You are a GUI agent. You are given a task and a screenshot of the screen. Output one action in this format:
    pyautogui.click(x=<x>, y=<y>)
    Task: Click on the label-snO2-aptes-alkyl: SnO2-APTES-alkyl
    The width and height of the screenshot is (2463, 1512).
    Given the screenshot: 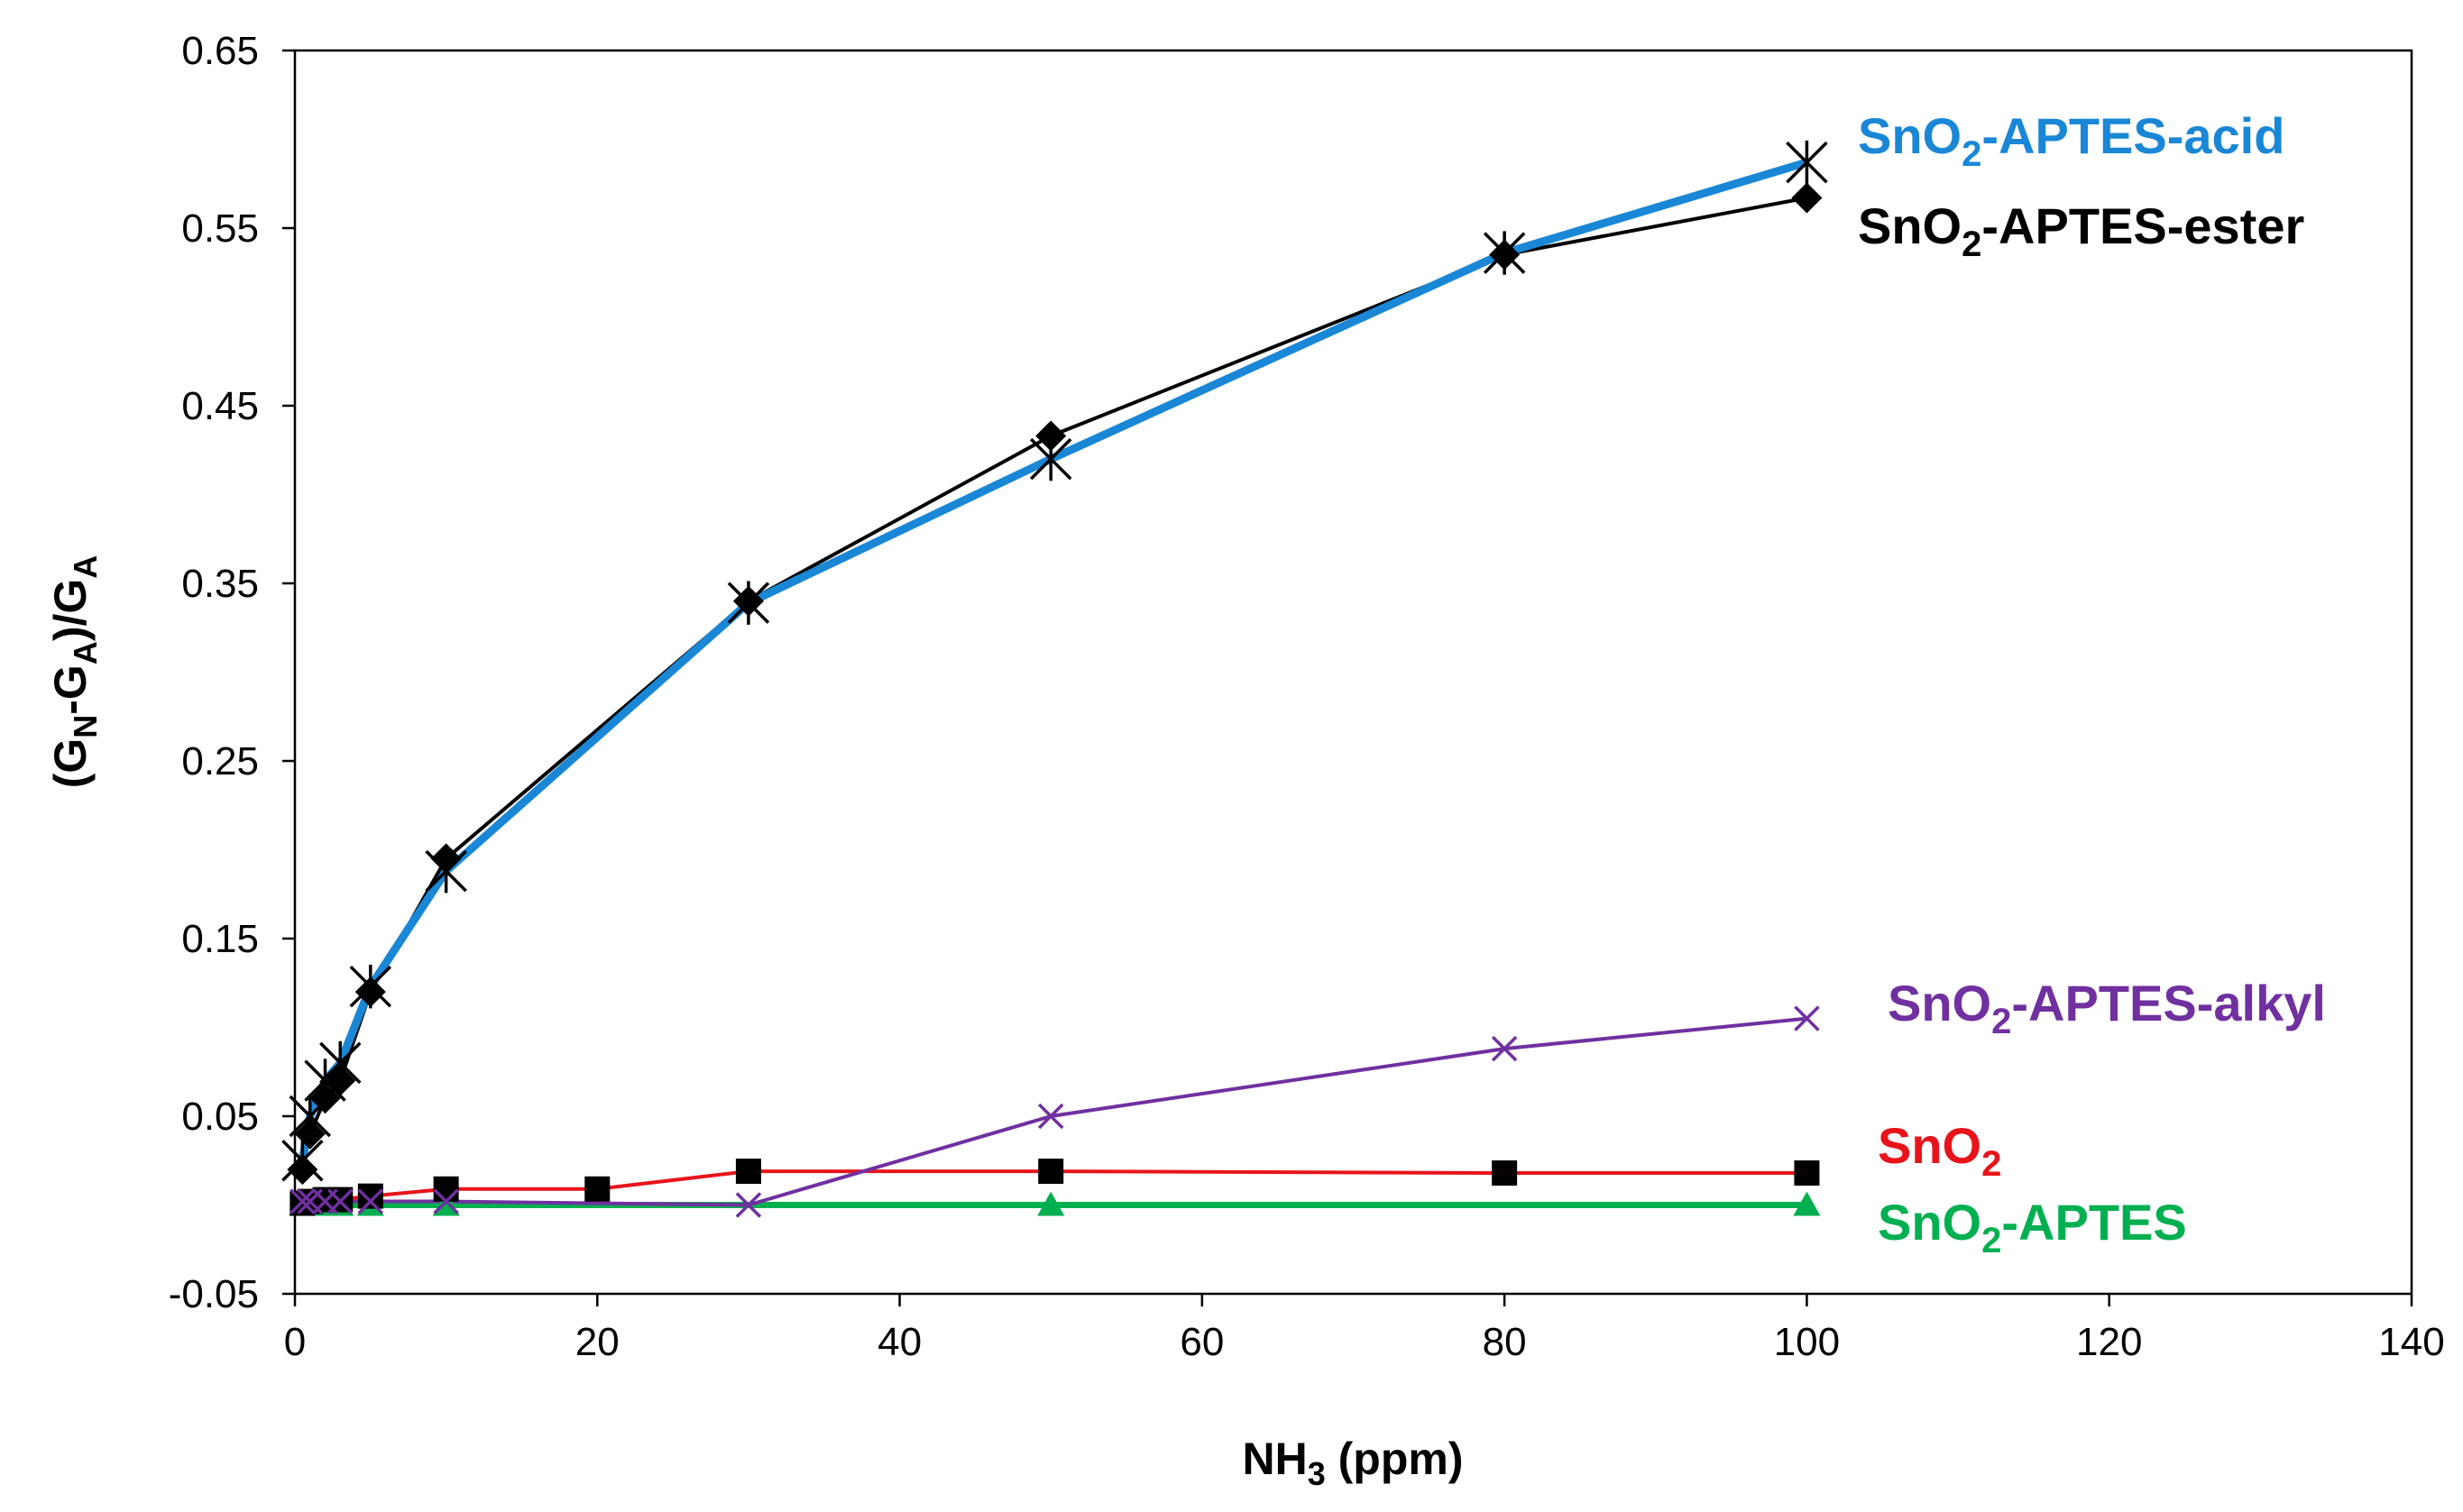 What is the action you would take?
    pyautogui.click(x=2107, y=1008)
    